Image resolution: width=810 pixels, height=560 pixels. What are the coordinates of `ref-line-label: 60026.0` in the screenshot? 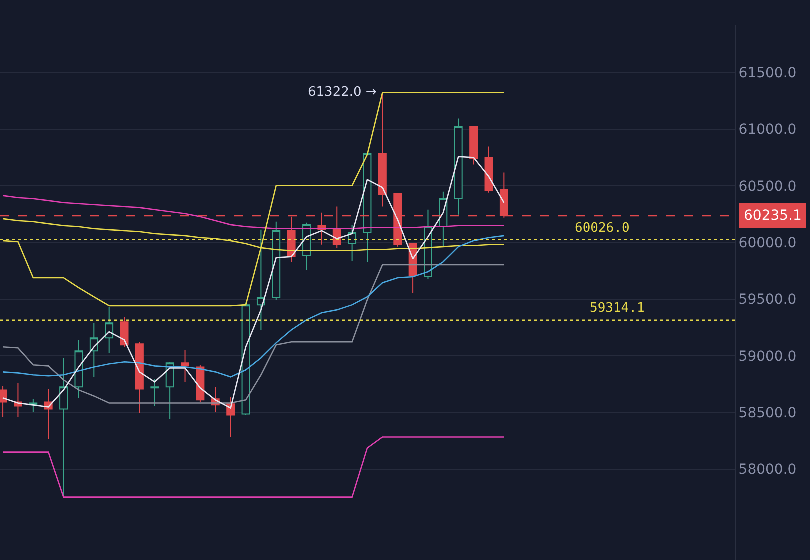 It's located at (602, 228).